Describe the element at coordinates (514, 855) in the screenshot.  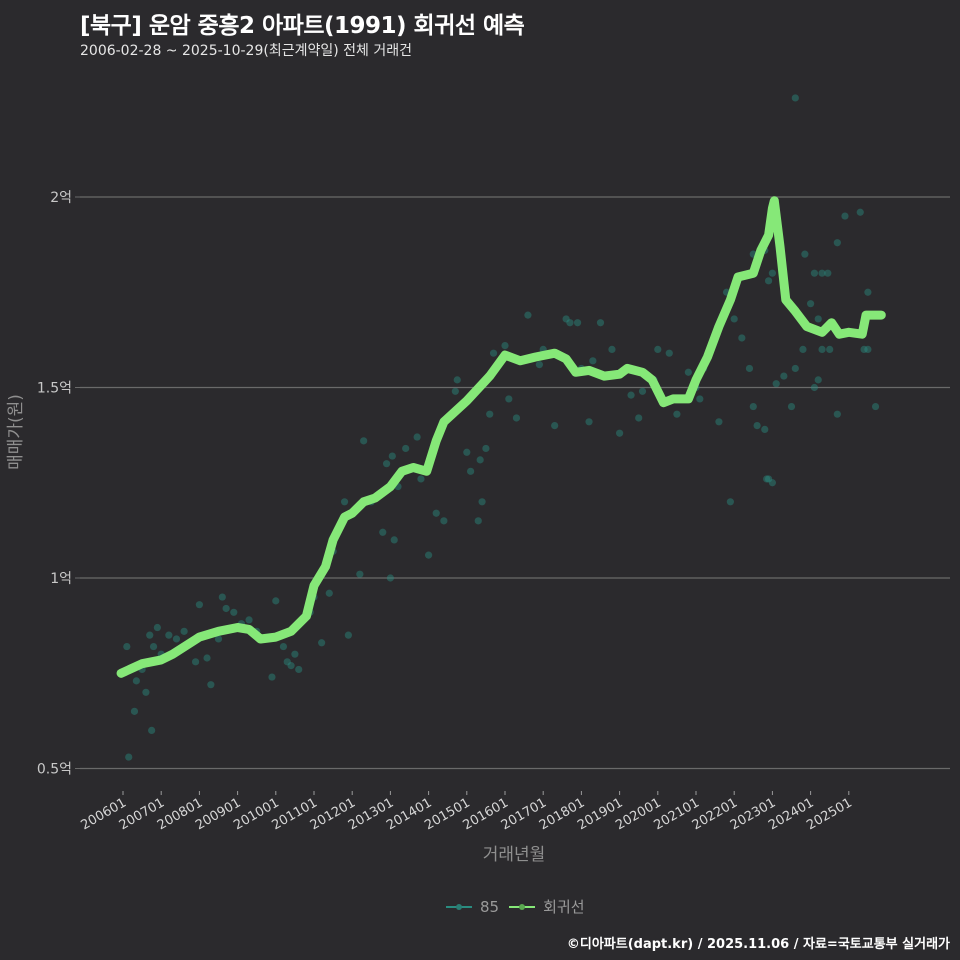
I see `x-axis-title: 거래년월` at that location.